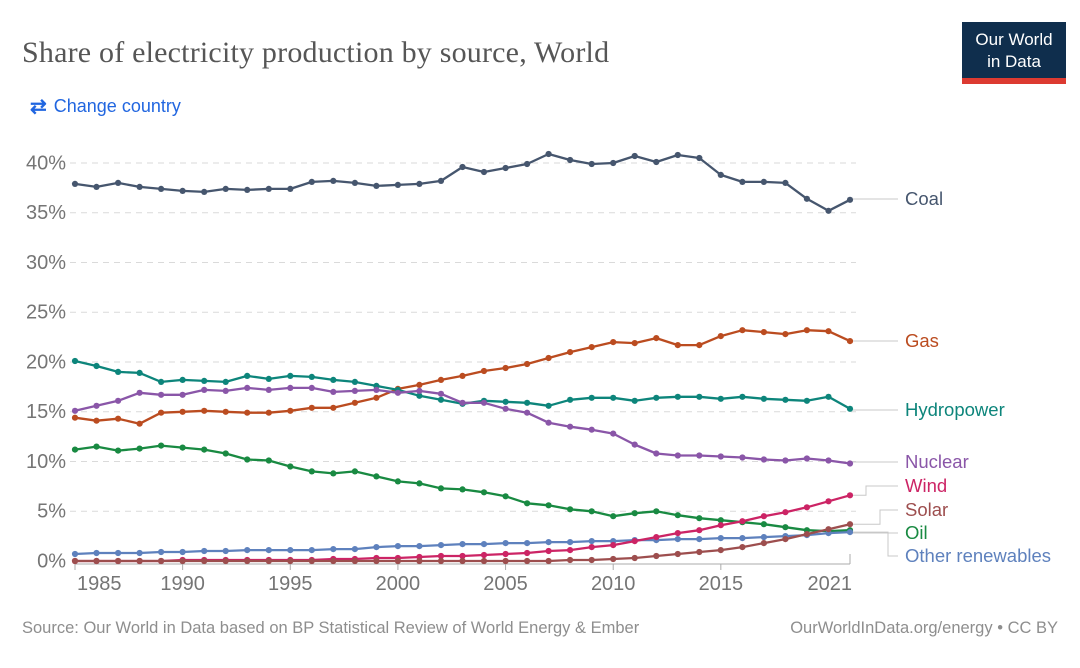 The image size is (1080, 668). Describe the element at coordinates (922, 340) in the screenshot. I see `legend-label-gas: Gas` at that location.